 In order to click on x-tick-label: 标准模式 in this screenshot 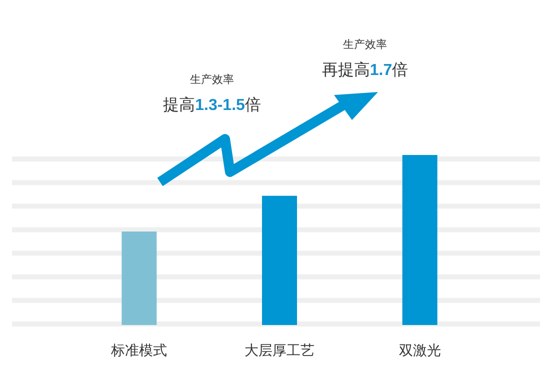, I will do `click(139, 350)`.